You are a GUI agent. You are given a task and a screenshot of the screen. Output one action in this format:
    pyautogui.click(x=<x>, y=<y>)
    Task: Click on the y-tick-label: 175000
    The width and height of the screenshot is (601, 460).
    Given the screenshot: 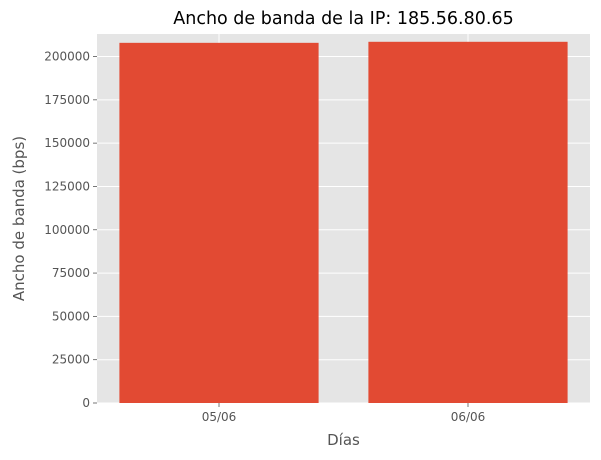 What is the action you would take?
    pyautogui.click(x=67, y=100)
    